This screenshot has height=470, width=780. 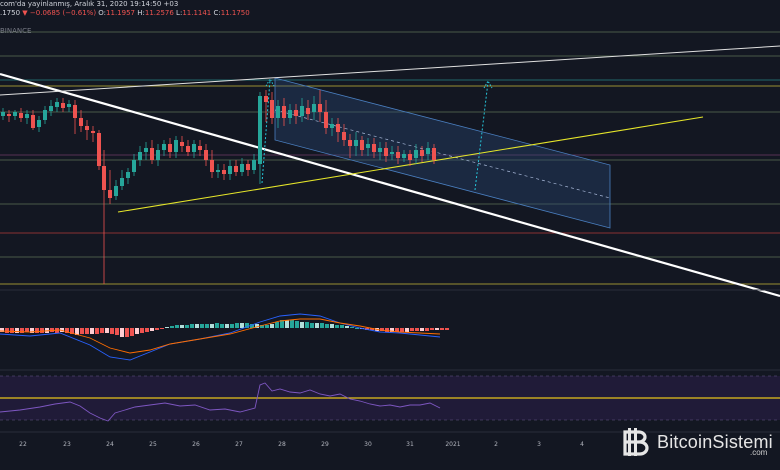 I want to click on exchange-label: BINANCE, so click(x=16, y=31).